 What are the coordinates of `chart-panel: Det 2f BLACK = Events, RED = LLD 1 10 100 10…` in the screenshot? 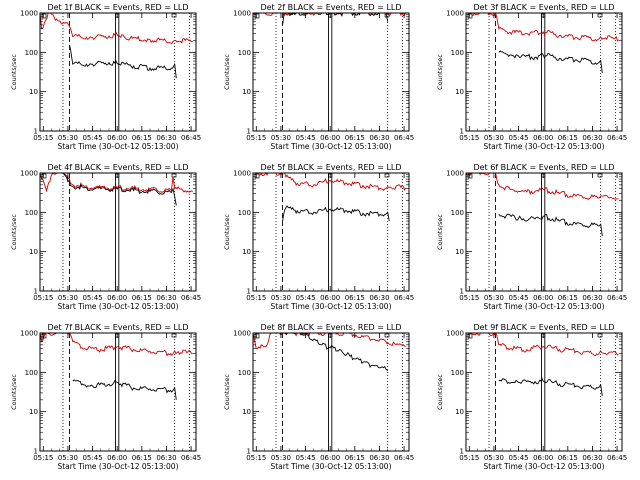 It's located at (318, 77).